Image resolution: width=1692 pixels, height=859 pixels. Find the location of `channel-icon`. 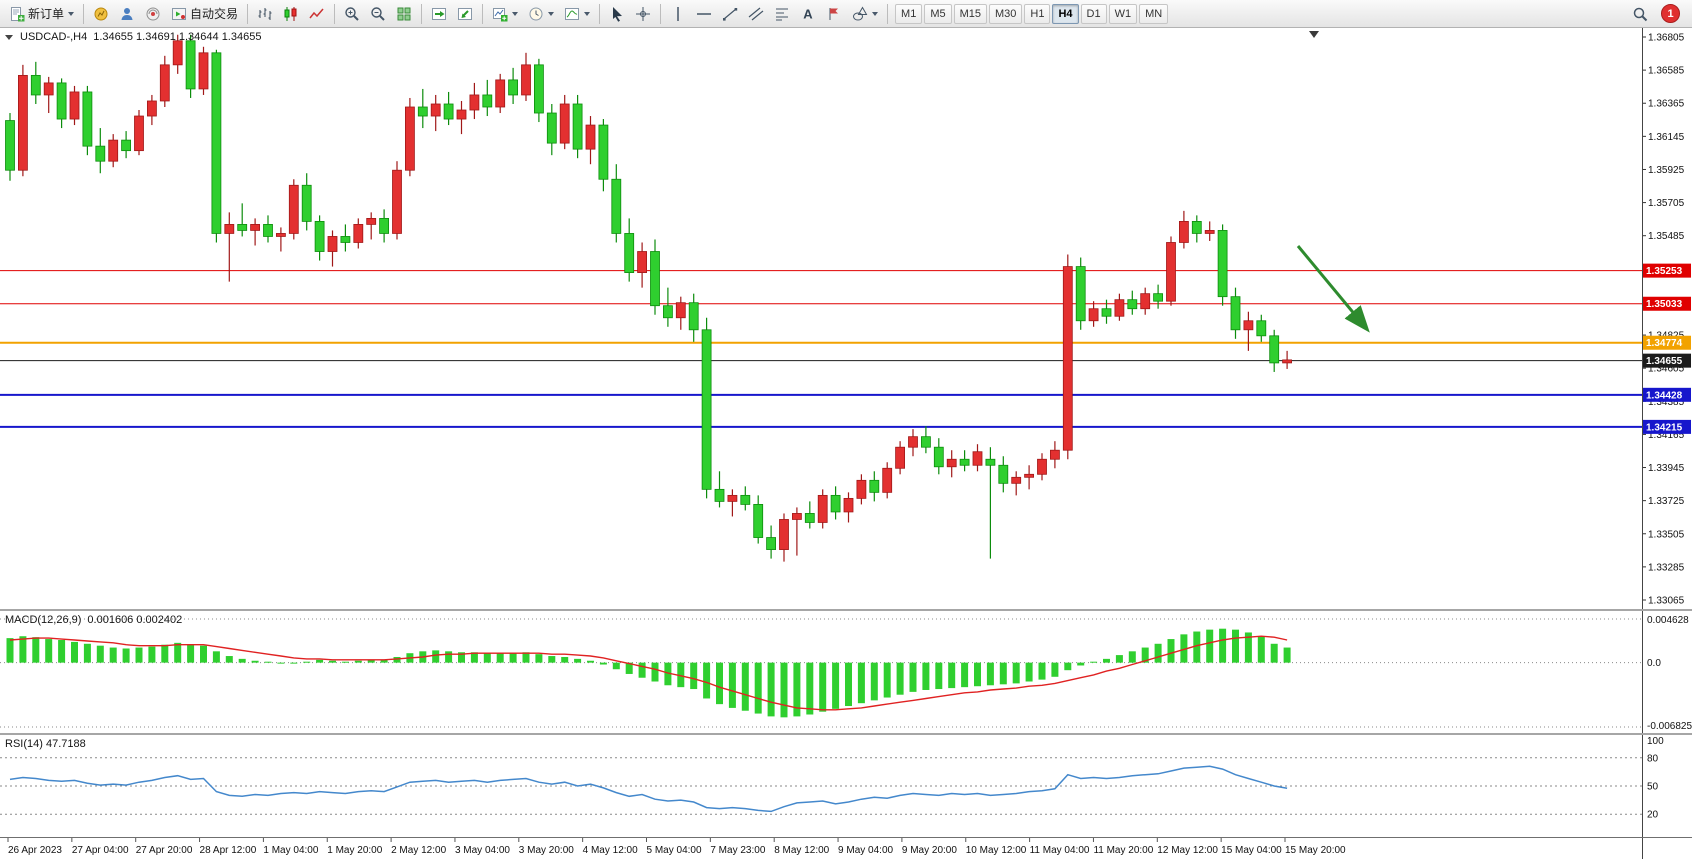

channel-icon is located at coordinates (756, 14).